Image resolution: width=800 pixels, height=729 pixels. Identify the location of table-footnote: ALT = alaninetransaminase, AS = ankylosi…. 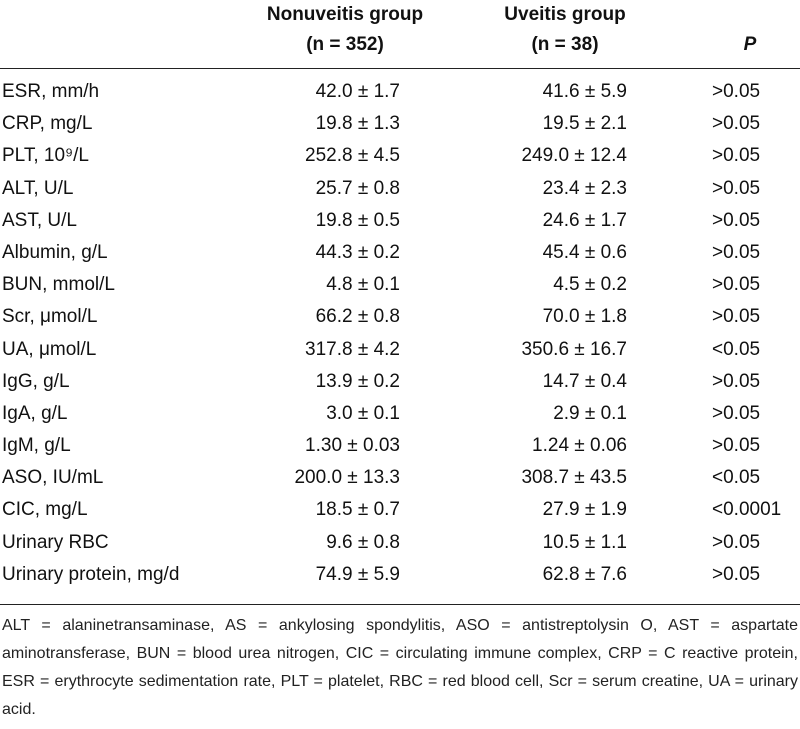
(400, 667).